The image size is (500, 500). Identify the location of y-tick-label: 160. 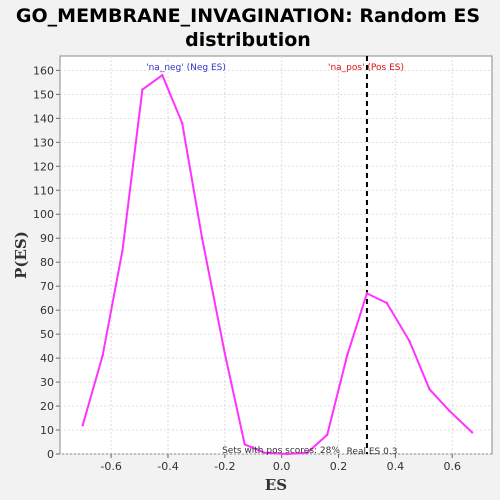
(43, 70).